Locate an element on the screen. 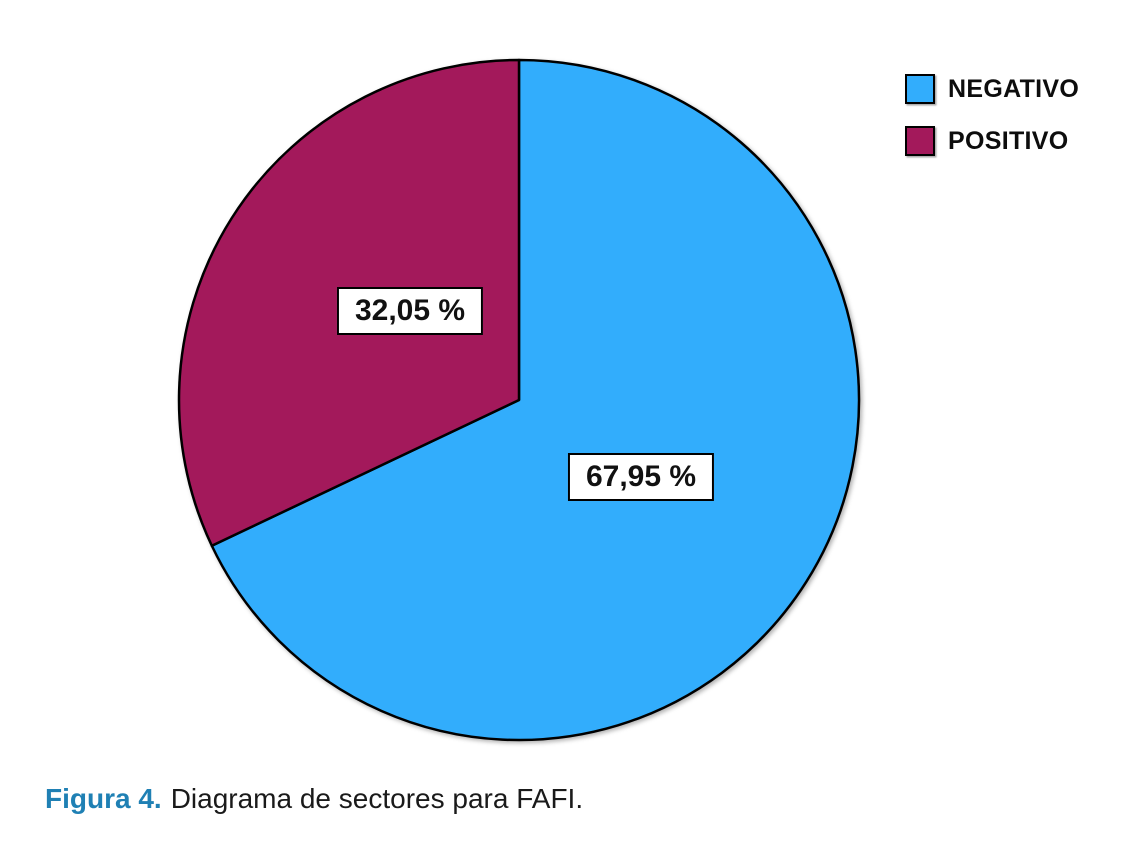 The width and height of the screenshot is (1129, 864). legend-item-positivo: POSITIVO is located at coordinates (992, 141).